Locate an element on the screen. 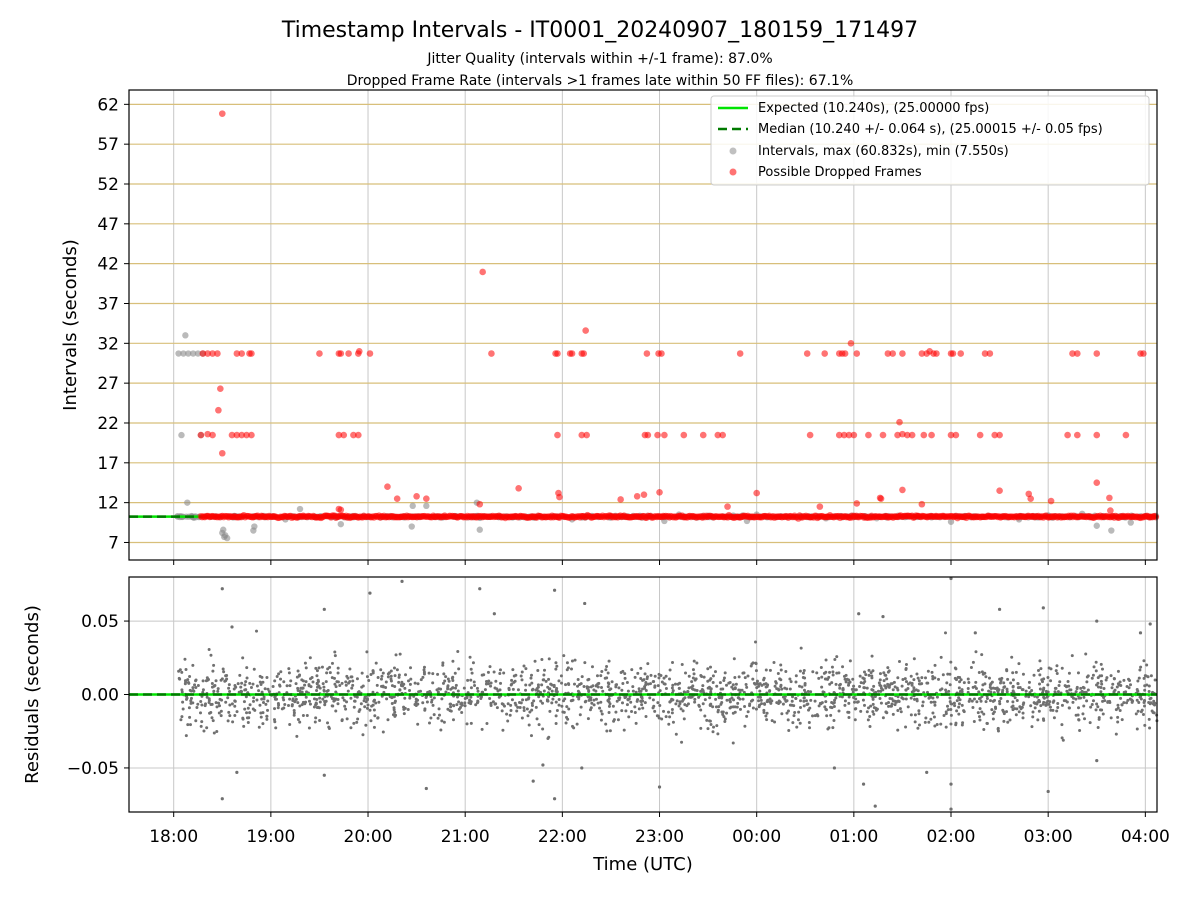 The width and height of the screenshot is (1200, 900). intervals-ytick-label: 62 is located at coordinates (108, 105).